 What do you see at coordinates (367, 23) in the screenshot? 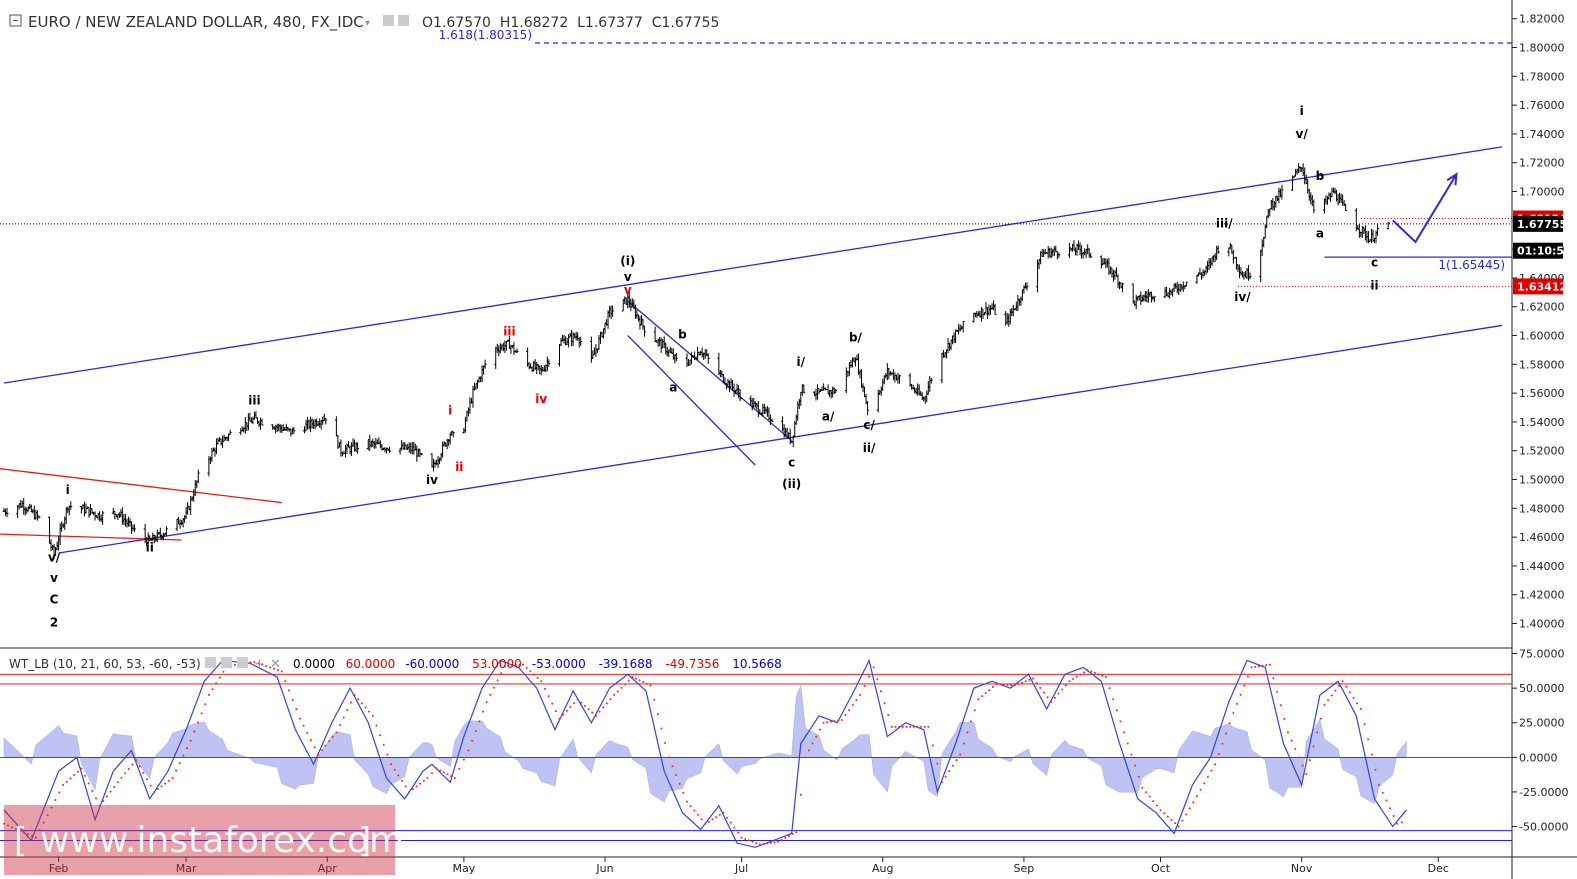
I see `interval-dropdown-icon: ▾` at bounding box center [367, 23].